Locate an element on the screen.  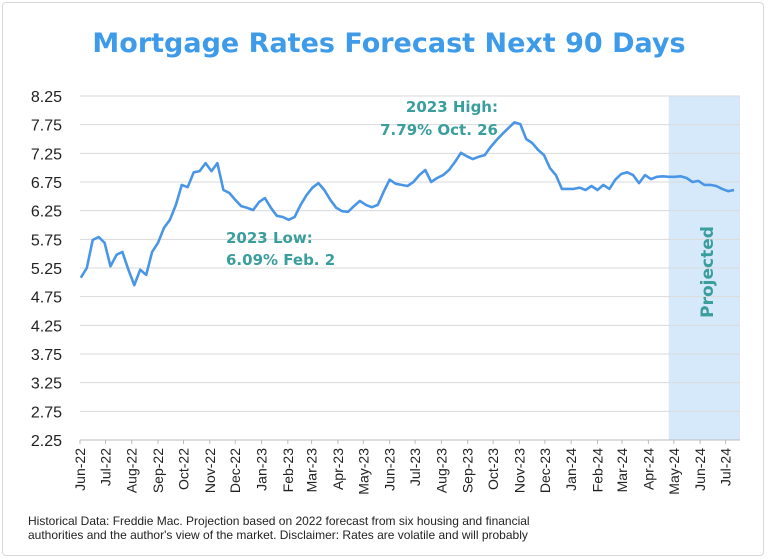
y-tick-label: 6.25 is located at coordinates (46, 212).